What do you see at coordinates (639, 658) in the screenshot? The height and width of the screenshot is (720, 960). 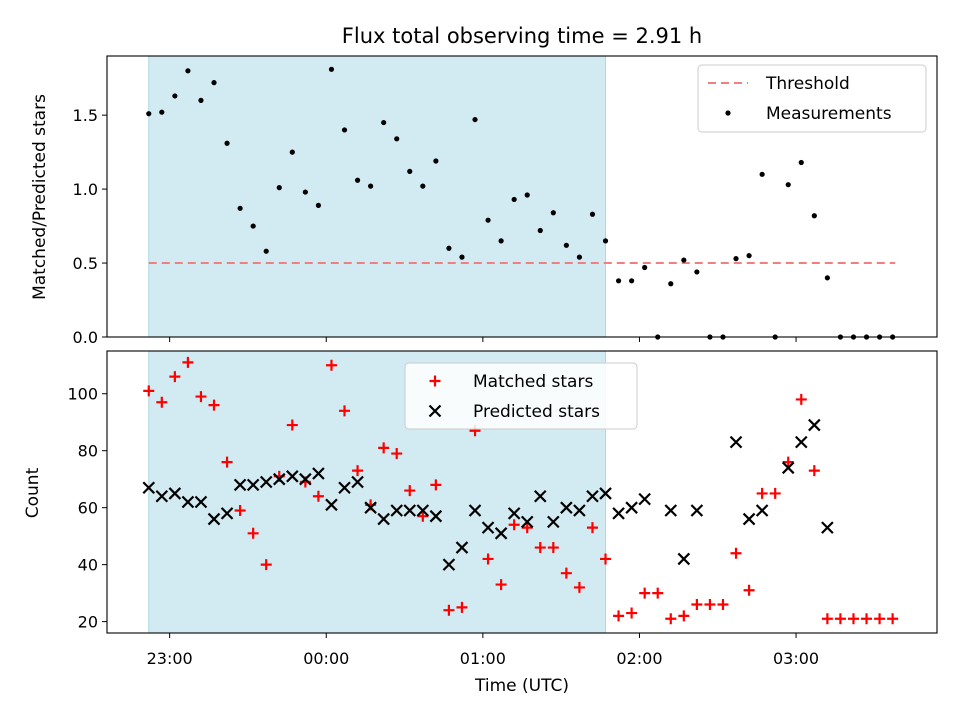 I see `x-tick-label: 02:00` at bounding box center [639, 658].